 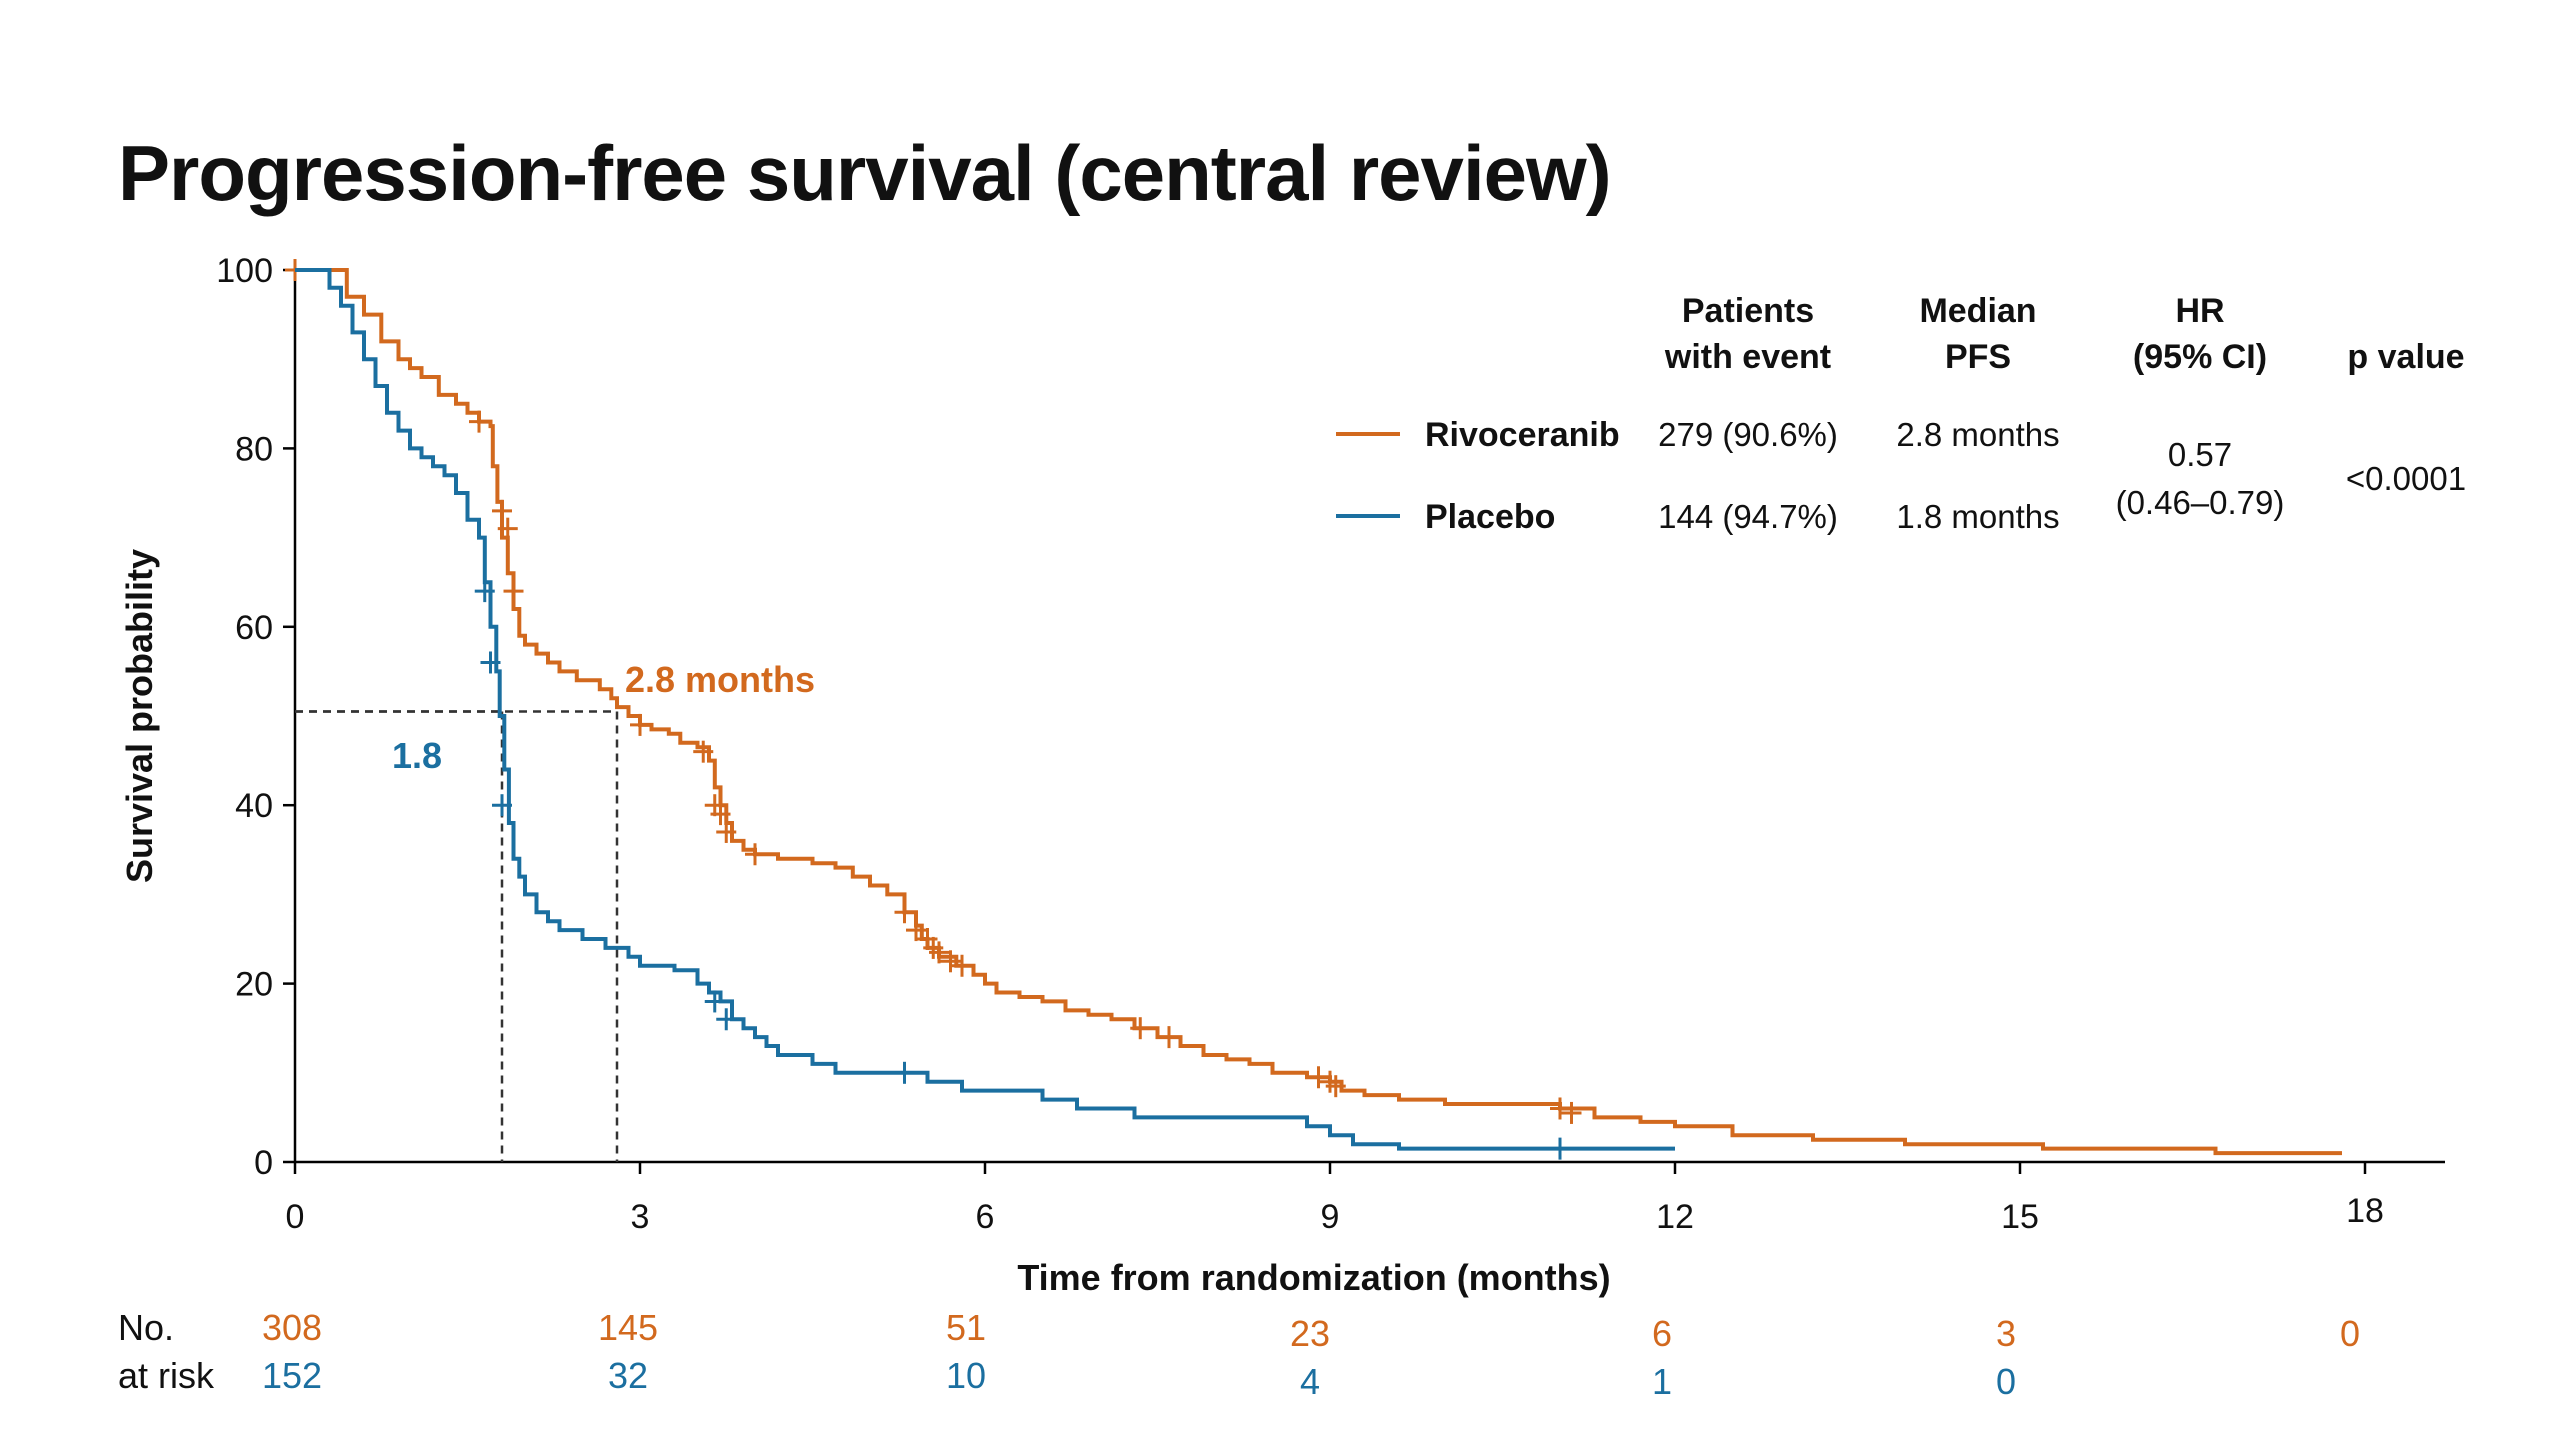 I want to click on median-label-rivoceranib: 2.8 months, so click(x=720, y=679).